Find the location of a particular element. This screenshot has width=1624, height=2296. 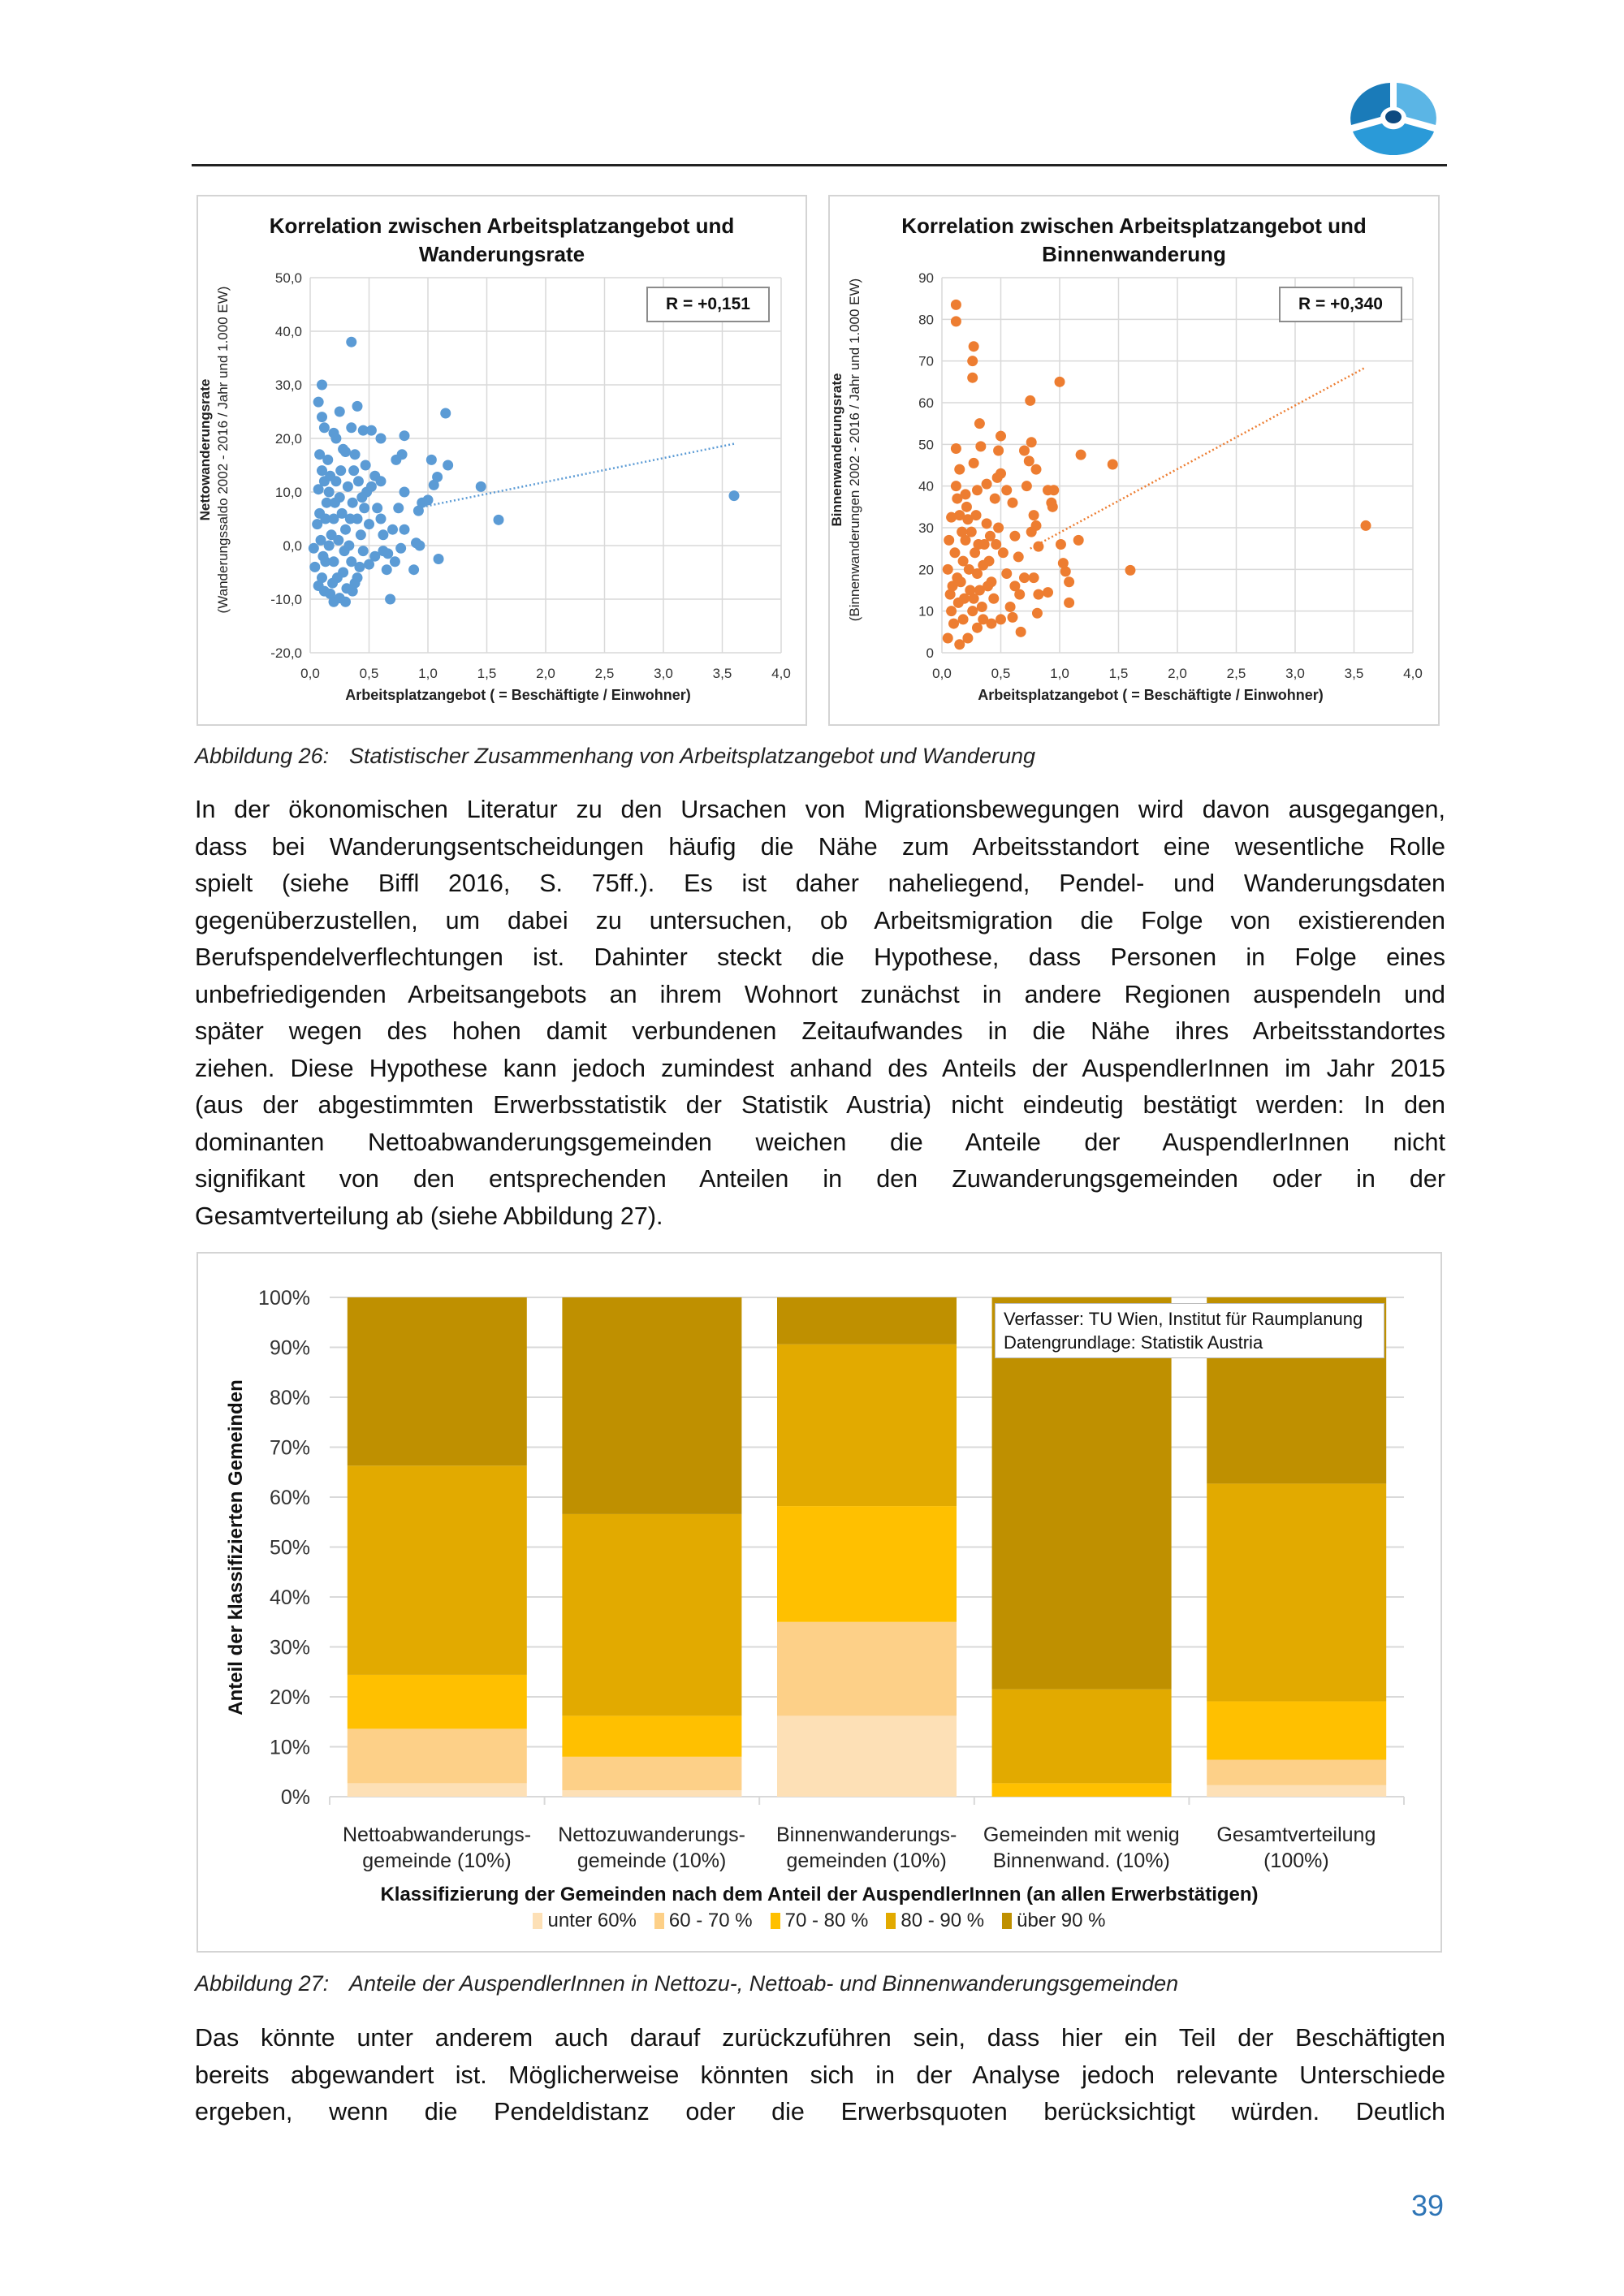

category-label-line2: gemeinde (10%) is located at coordinates (652, 1861).